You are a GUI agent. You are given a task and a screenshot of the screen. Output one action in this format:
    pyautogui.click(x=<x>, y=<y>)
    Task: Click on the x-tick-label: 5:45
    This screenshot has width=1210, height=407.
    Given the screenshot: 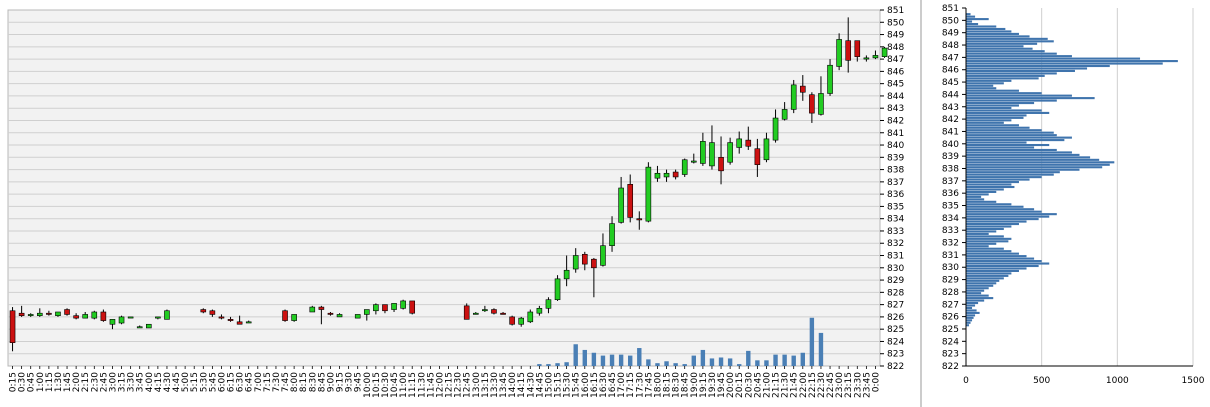 What is the action you would take?
    pyautogui.click(x=213, y=382)
    